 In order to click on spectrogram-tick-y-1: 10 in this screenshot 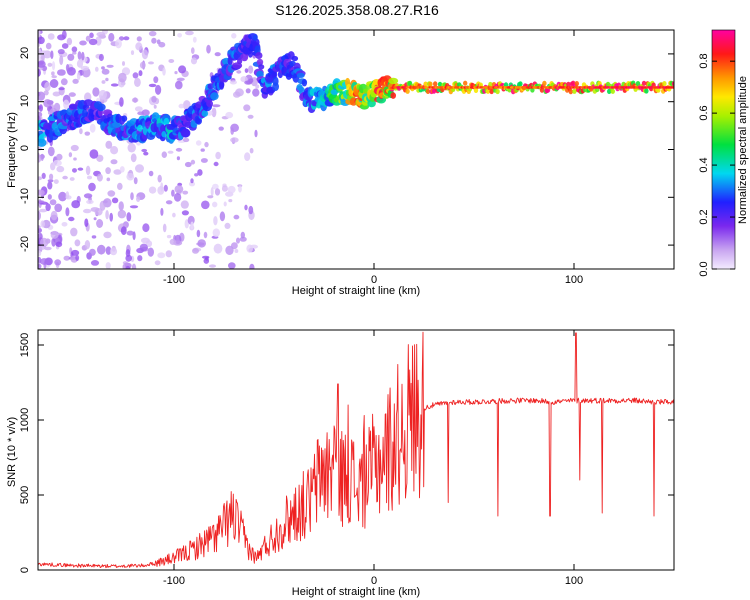, I will do `click(25, 101)`.